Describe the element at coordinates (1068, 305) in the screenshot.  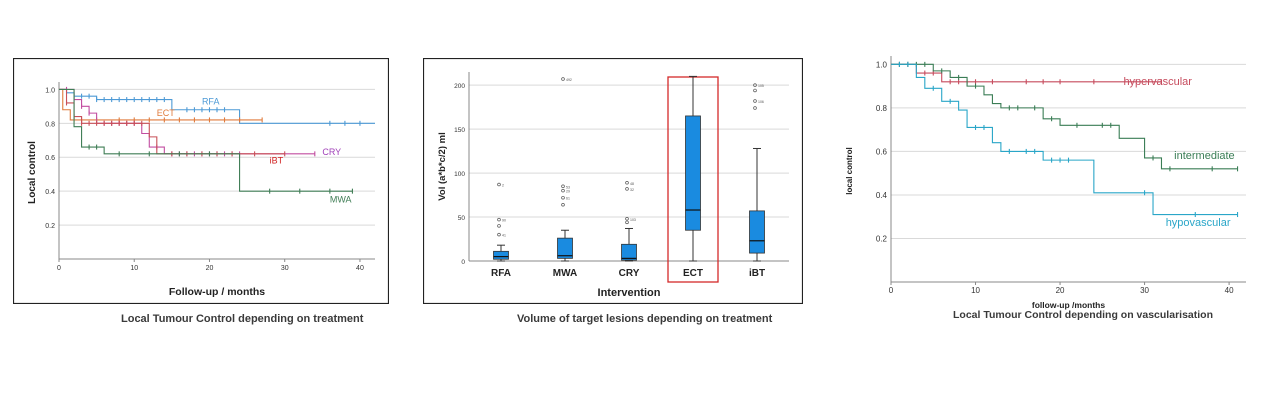
I see `x-axis-title: follow-up /months` at that location.